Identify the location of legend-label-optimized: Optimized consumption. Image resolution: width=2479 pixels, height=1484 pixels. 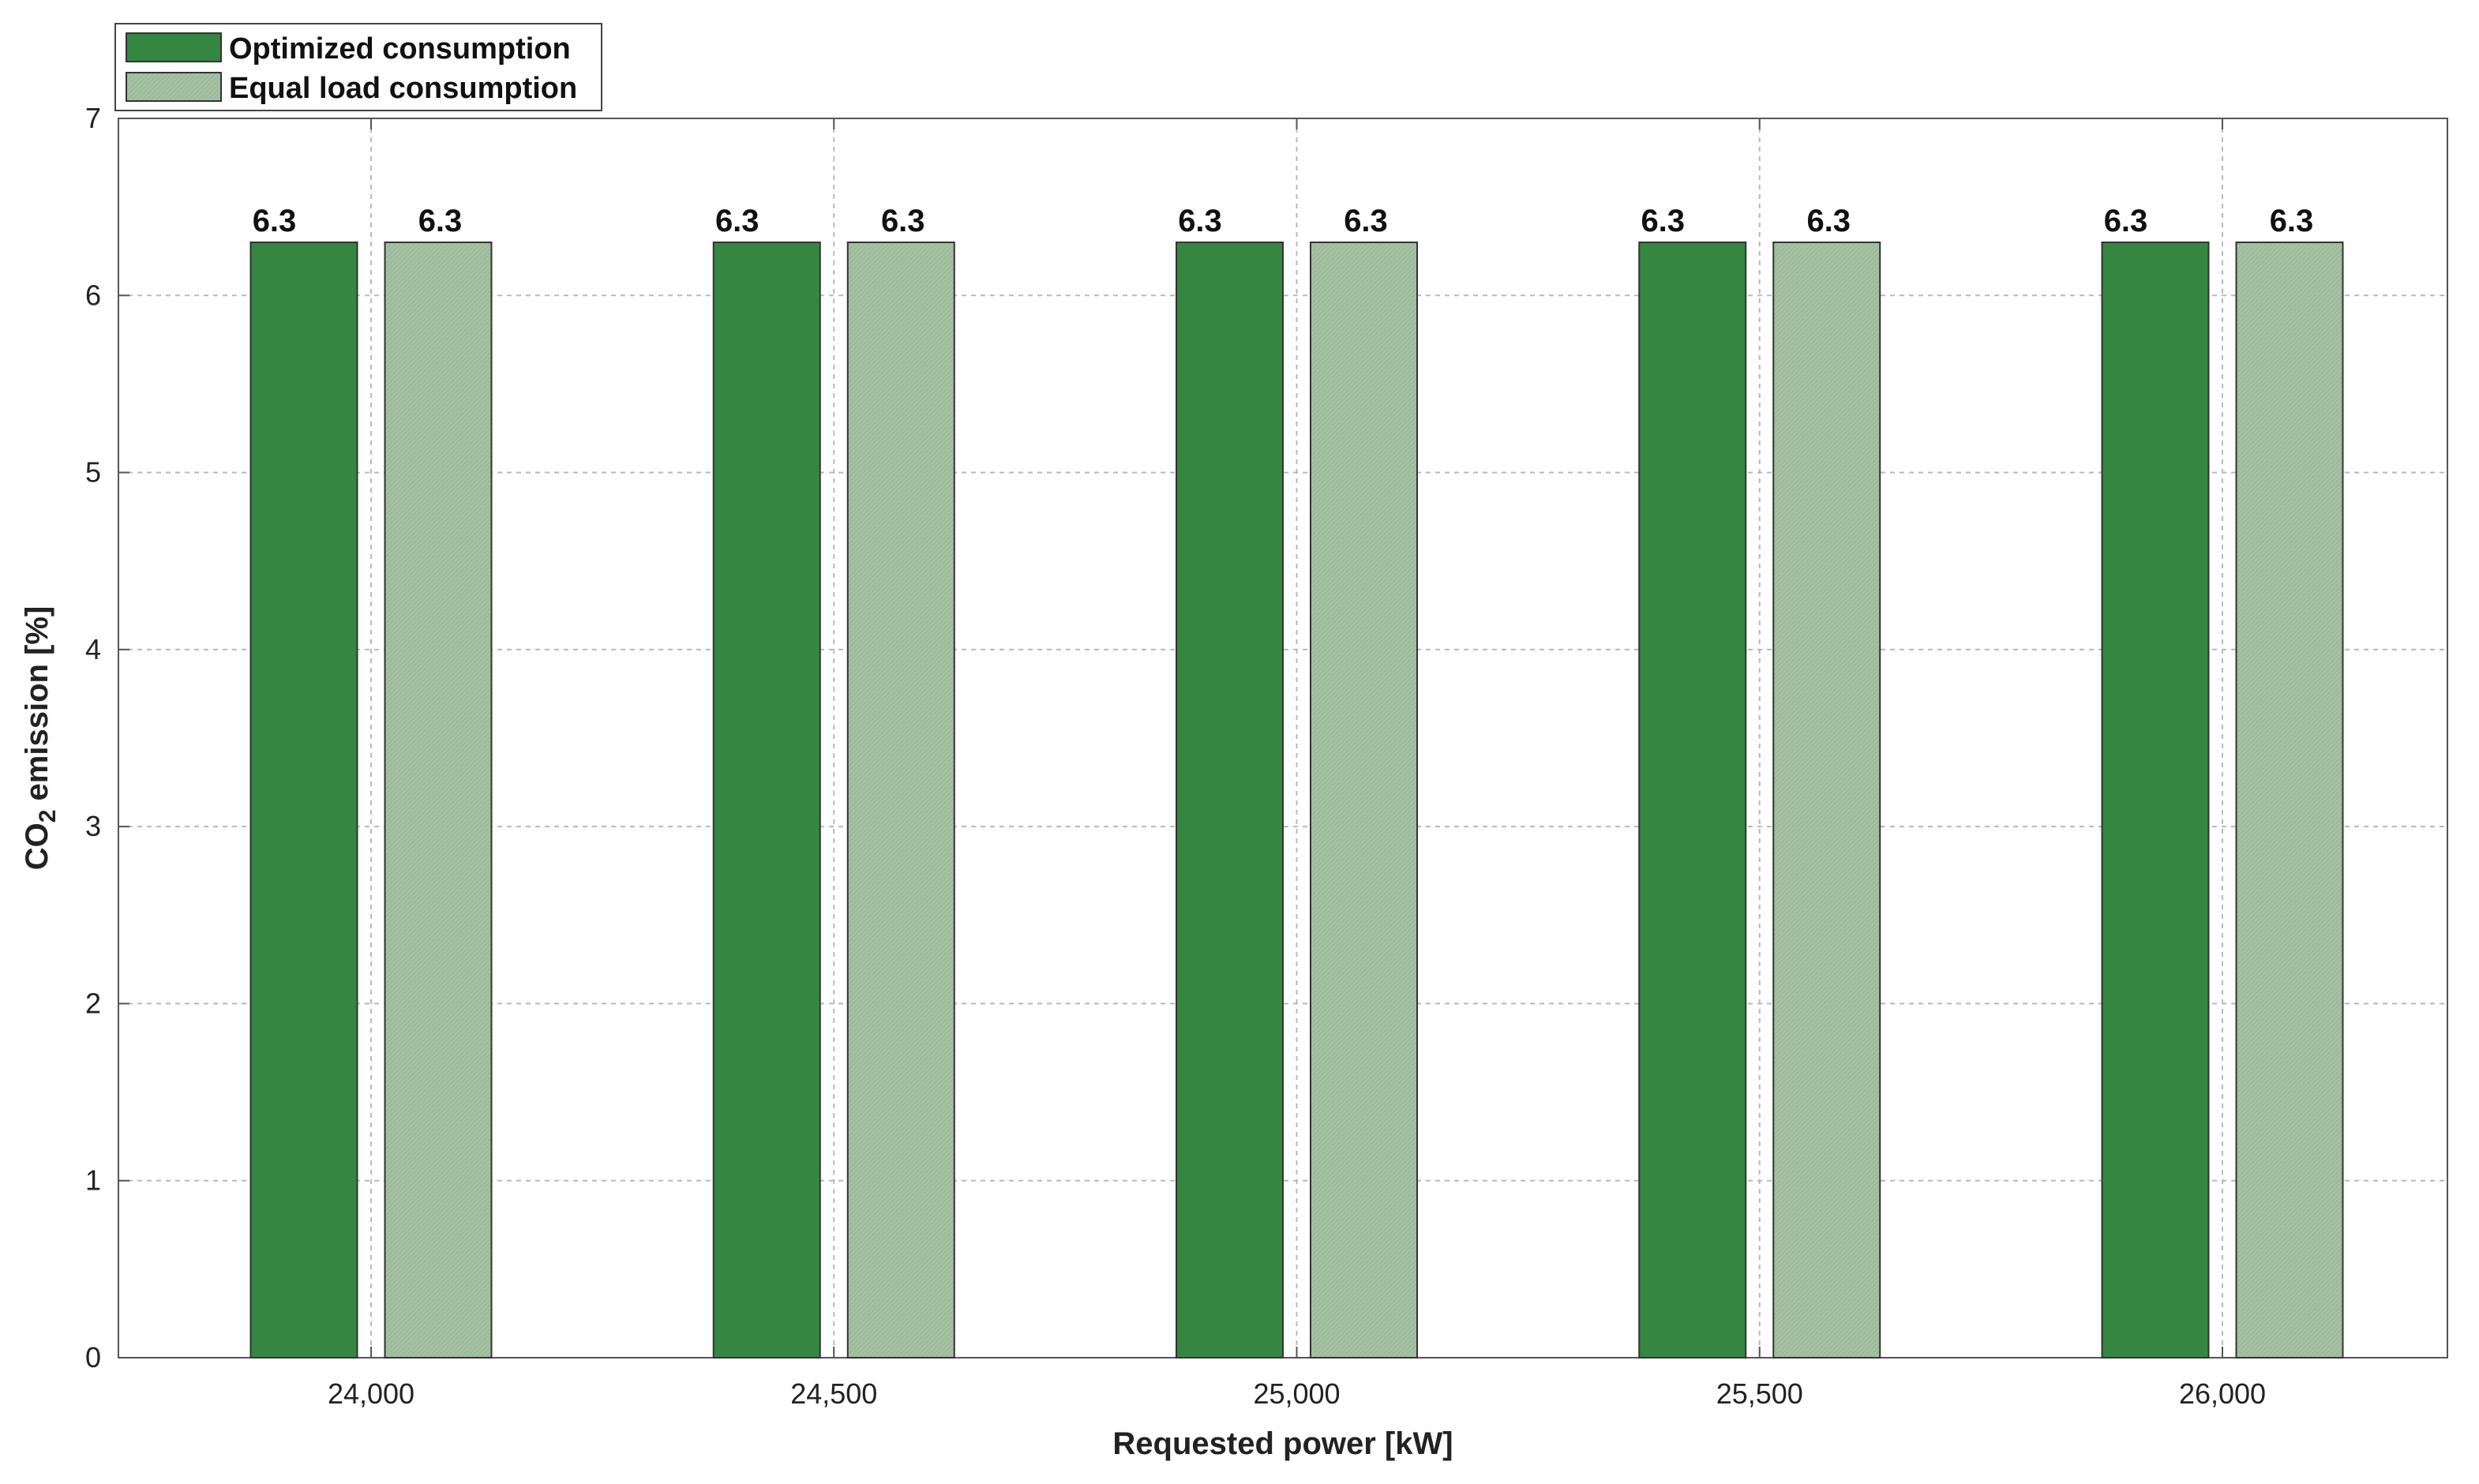
(400, 49).